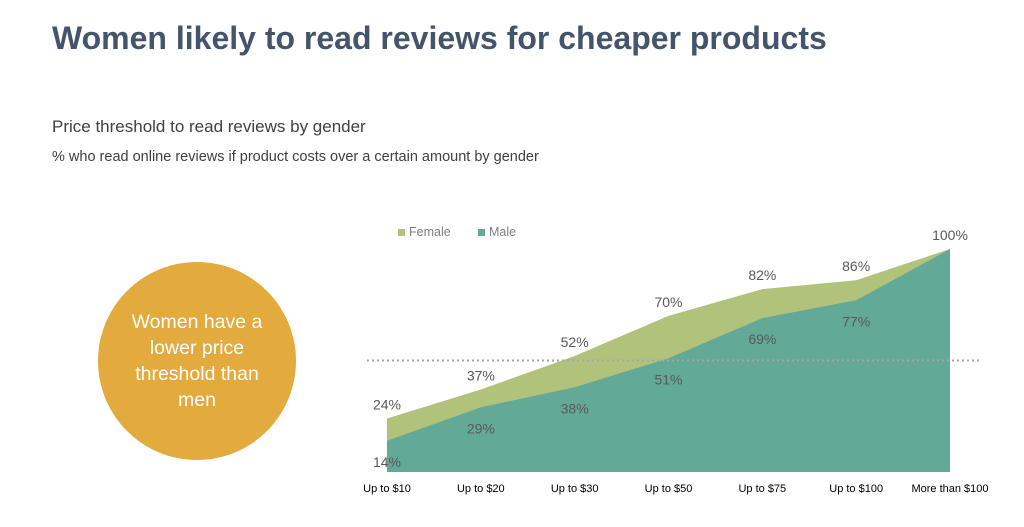 This screenshot has width=1024, height=527. Describe the element at coordinates (668, 302) in the screenshot. I see `female-data-label: 70%` at that location.